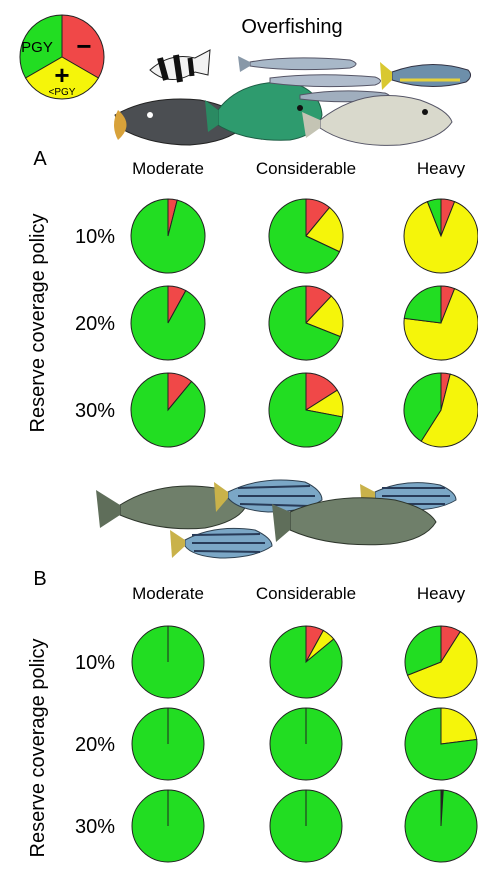 The width and height of the screenshot is (478, 876). What do you see at coordinates (95, 827) in the screenshot?
I see `row-label-b-30pct: 30%` at bounding box center [95, 827].